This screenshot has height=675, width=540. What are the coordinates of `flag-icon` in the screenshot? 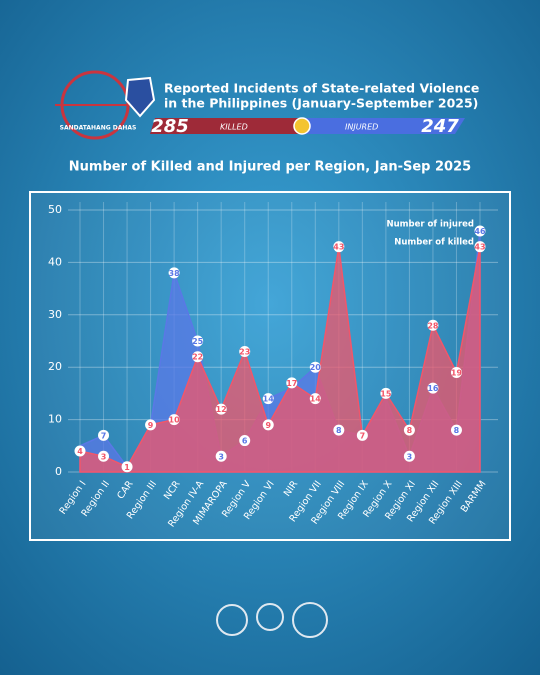 It's located at (302, 126).